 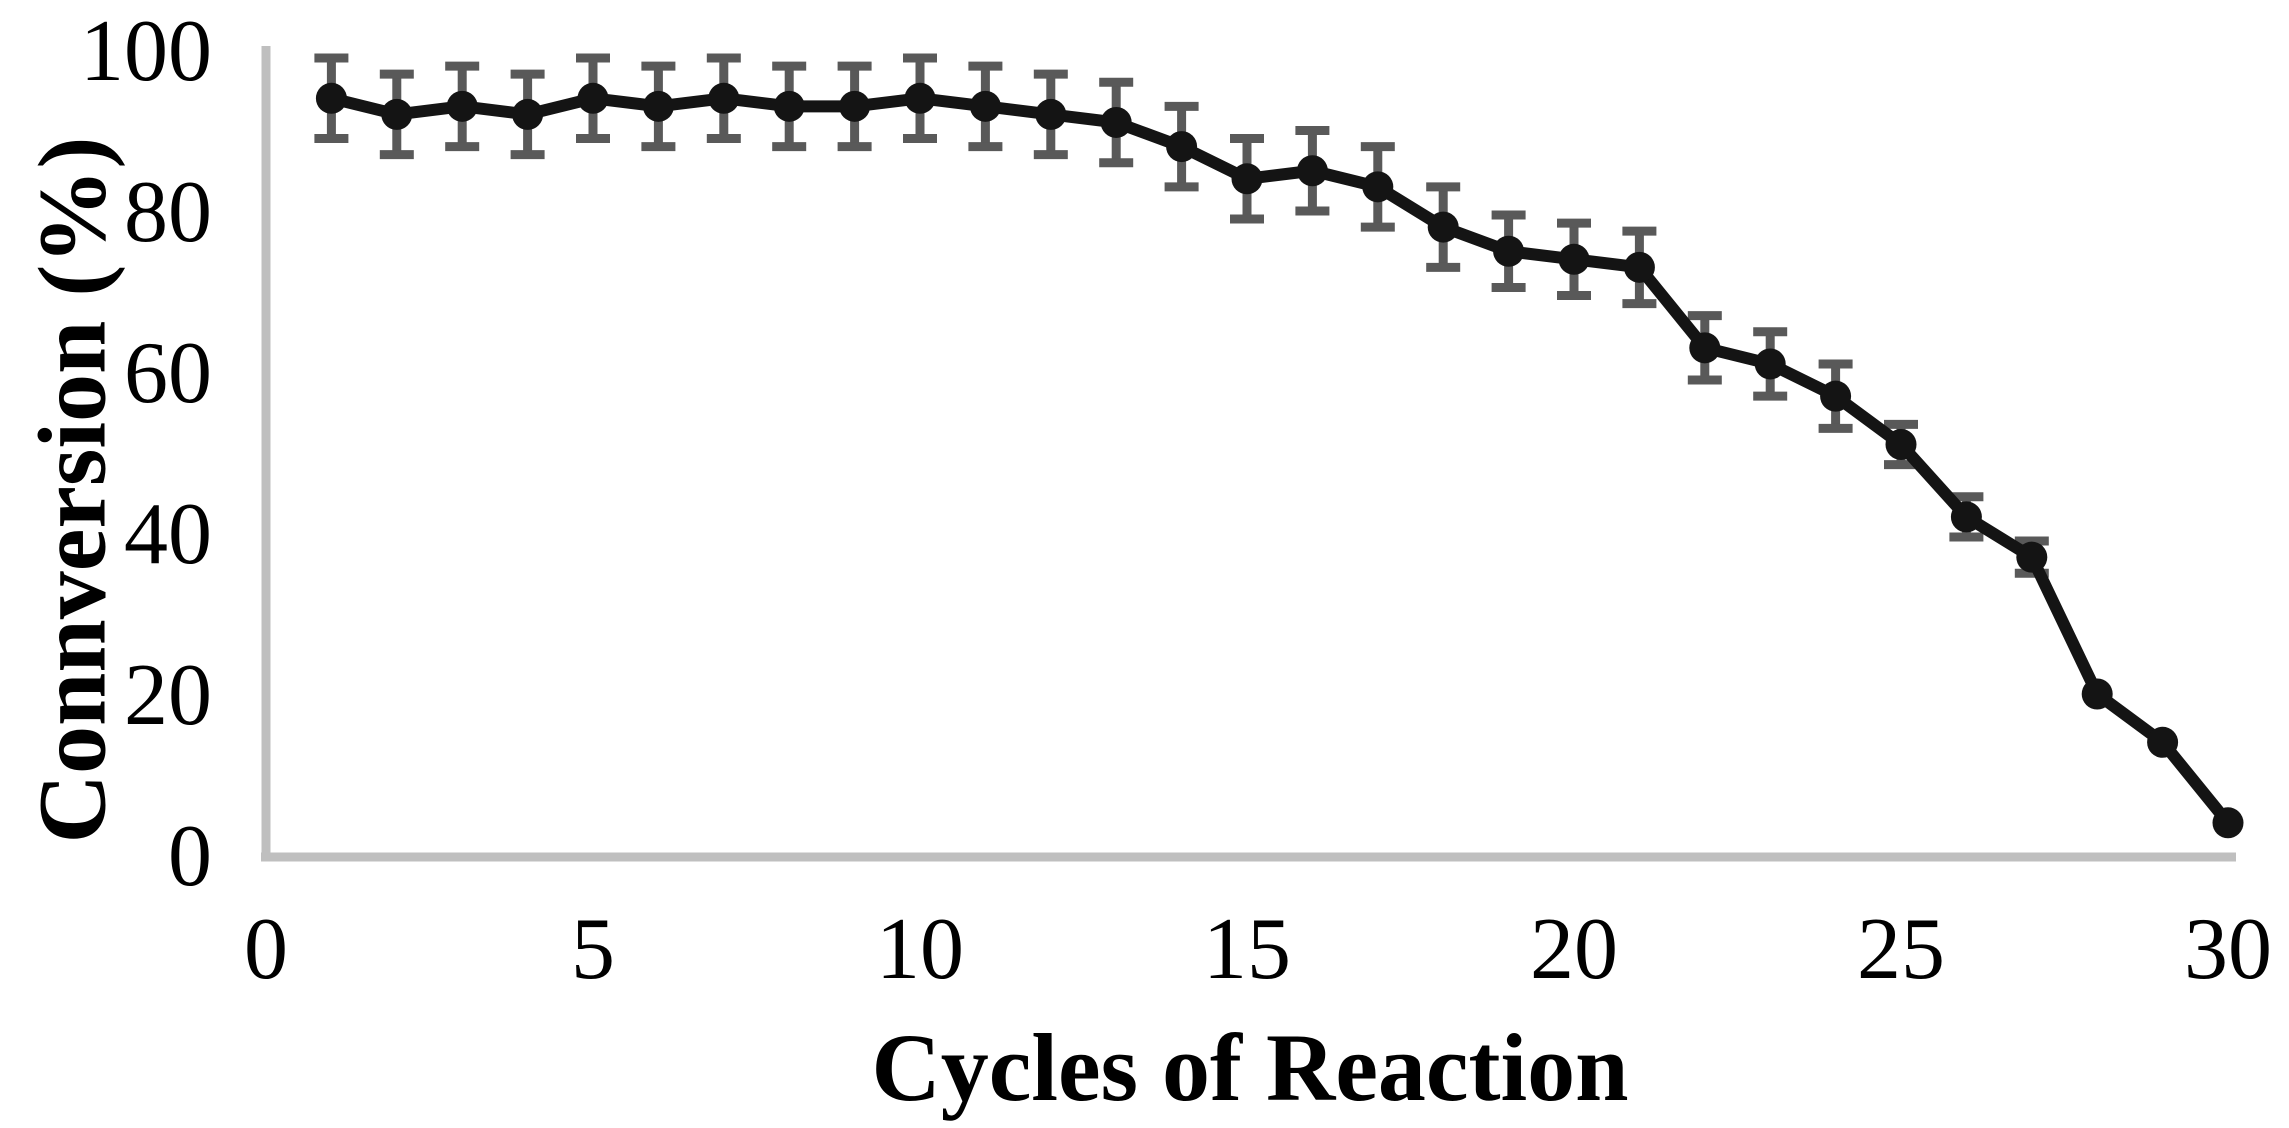 What do you see at coordinates (72, 490) in the screenshot?
I see `y-axis-title: Connversion (%)` at bounding box center [72, 490].